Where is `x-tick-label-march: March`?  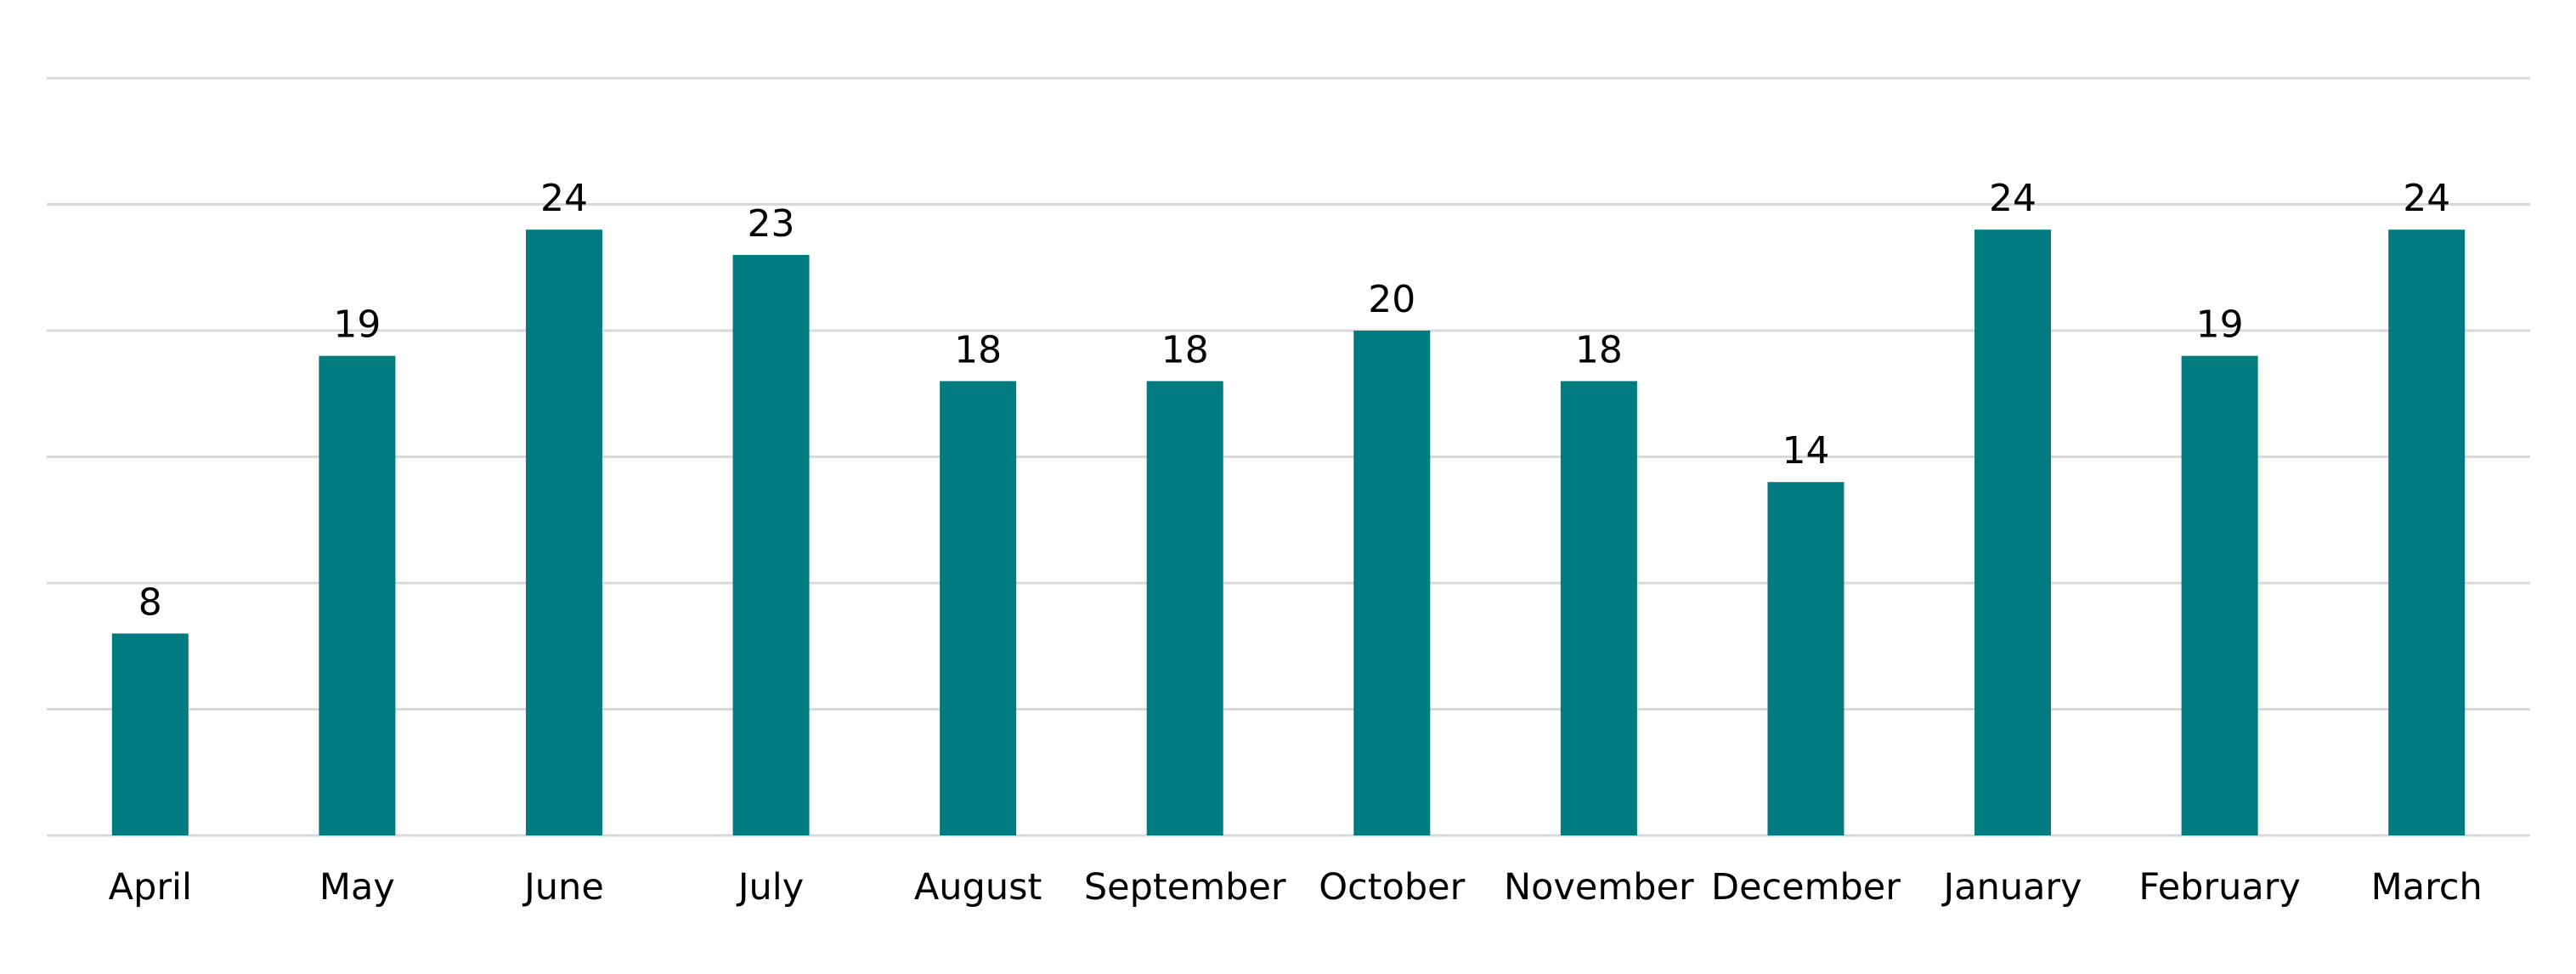
x-tick-label-march: March is located at coordinates (2427, 887).